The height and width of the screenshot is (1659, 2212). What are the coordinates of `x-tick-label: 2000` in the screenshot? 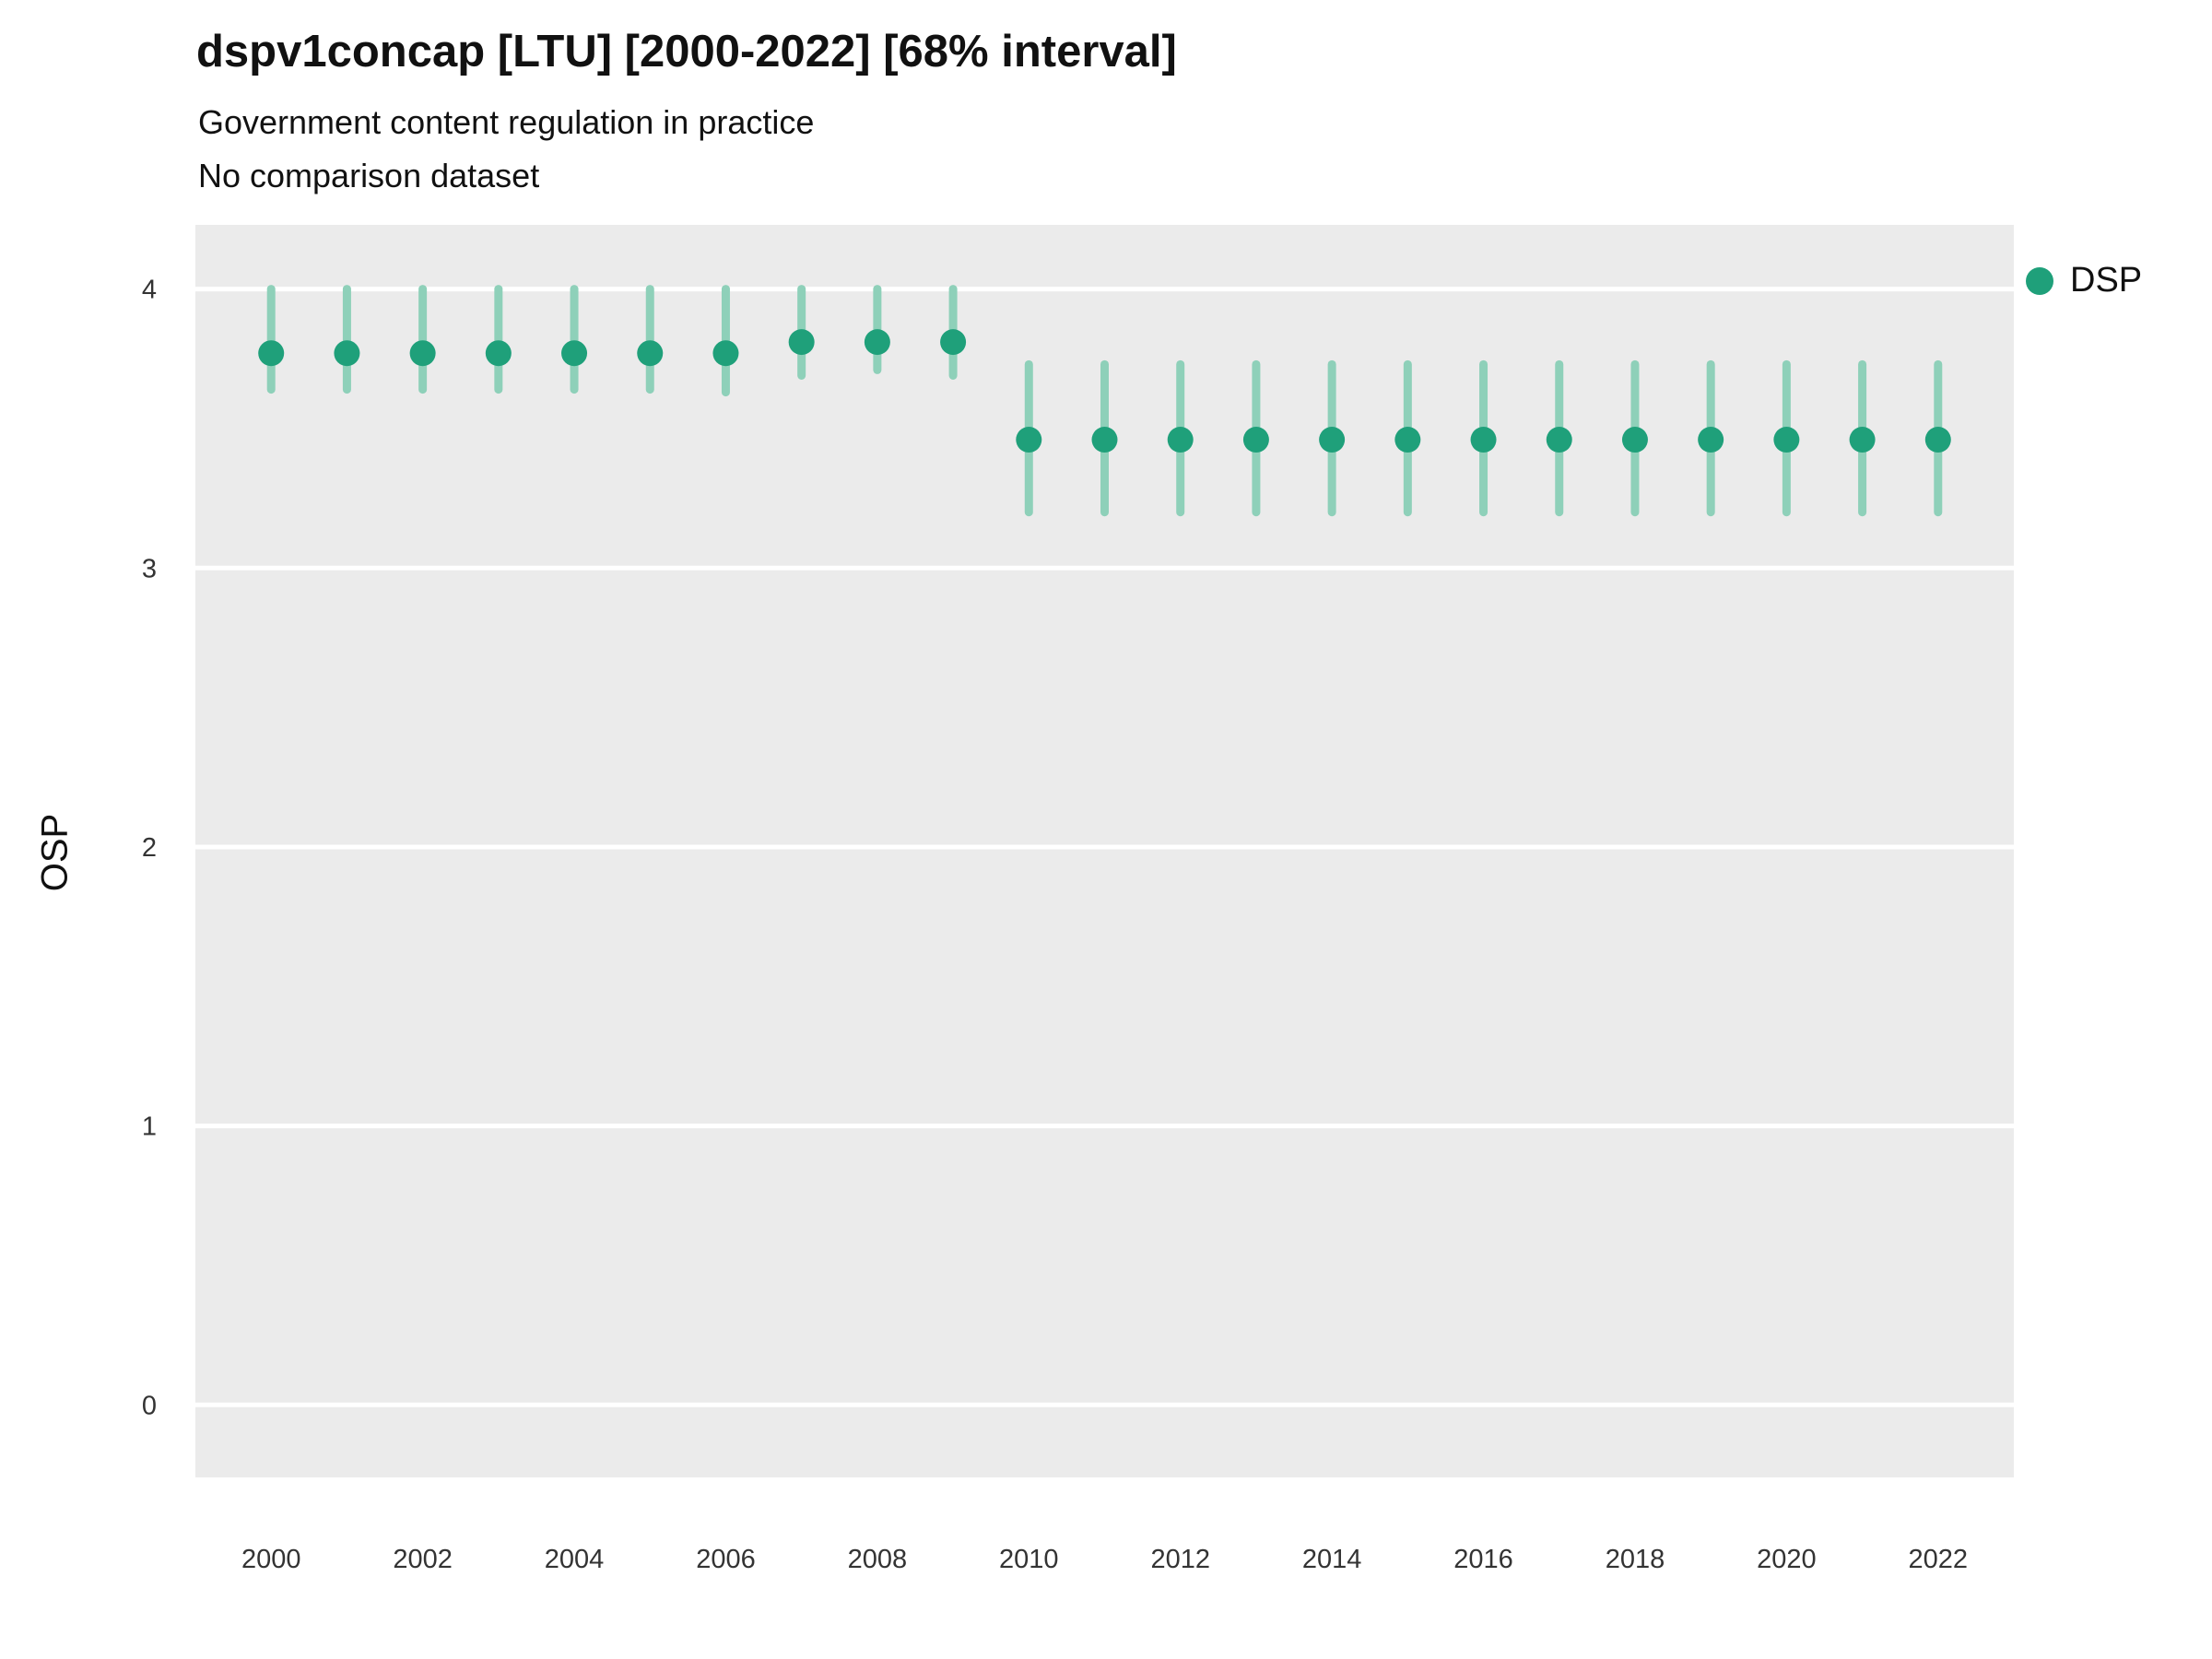 It's located at (271, 1559).